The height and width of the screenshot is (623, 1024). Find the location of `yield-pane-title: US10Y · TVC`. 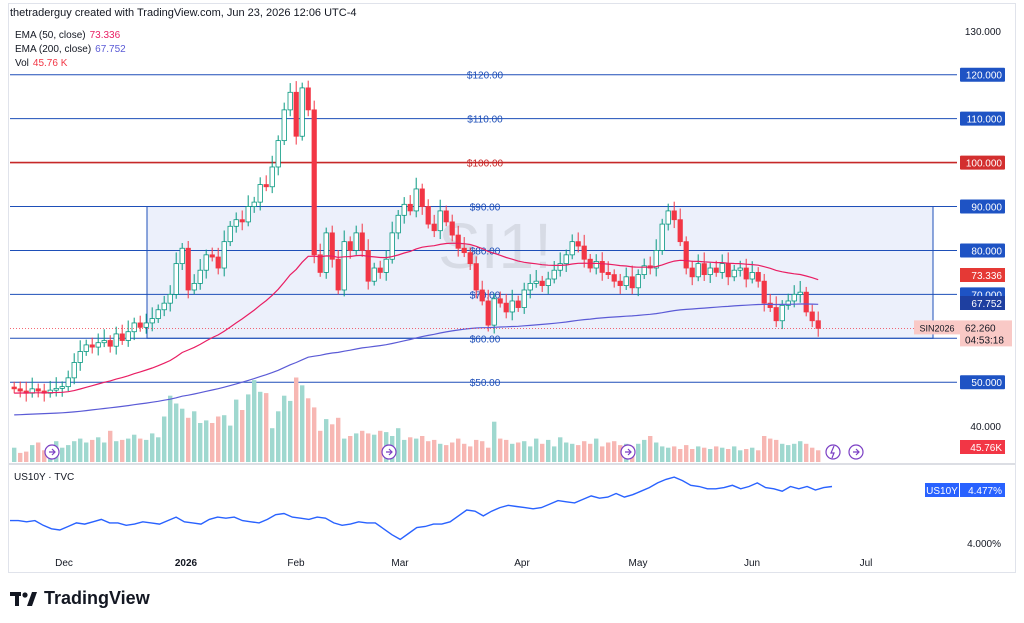

yield-pane-title: US10Y · TVC is located at coordinates (44, 477).